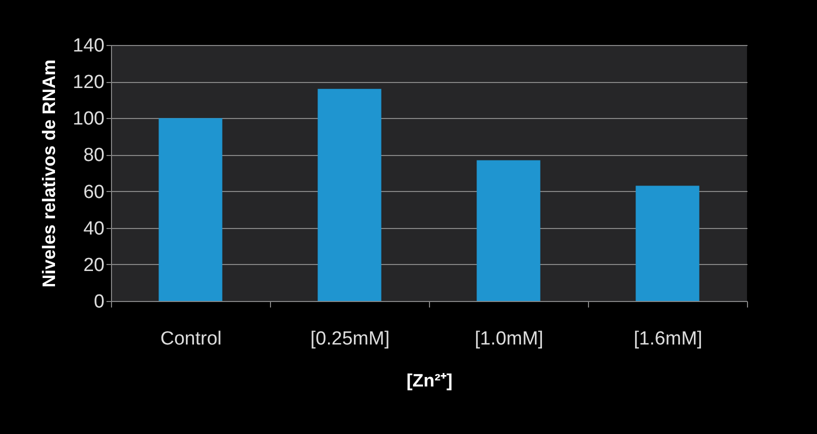 This screenshot has height=434, width=817. Describe the element at coordinates (191, 339) in the screenshot. I see `x-tick-label: Control` at that location.